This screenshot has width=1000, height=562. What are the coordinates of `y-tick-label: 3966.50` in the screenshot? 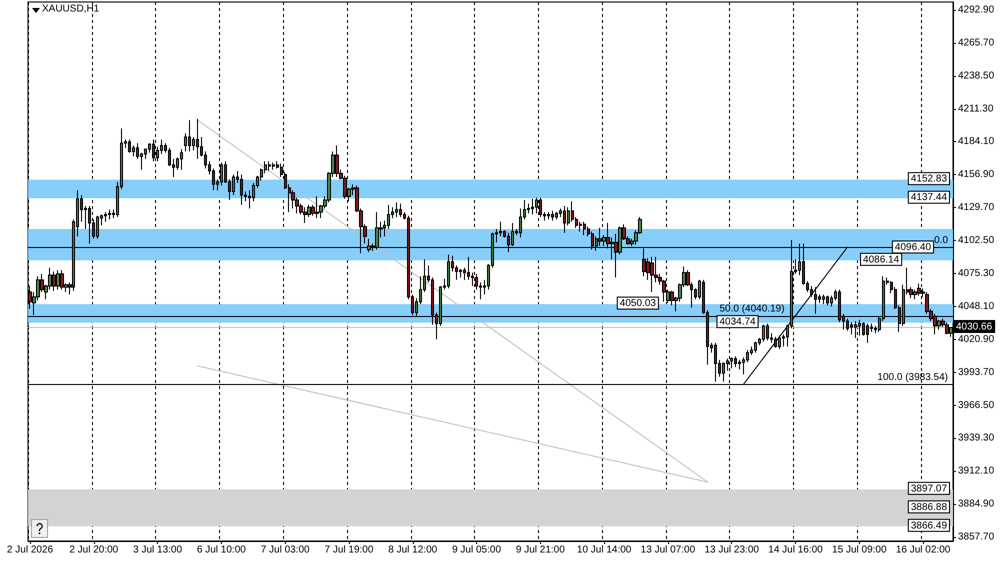 It's located at (976, 405).